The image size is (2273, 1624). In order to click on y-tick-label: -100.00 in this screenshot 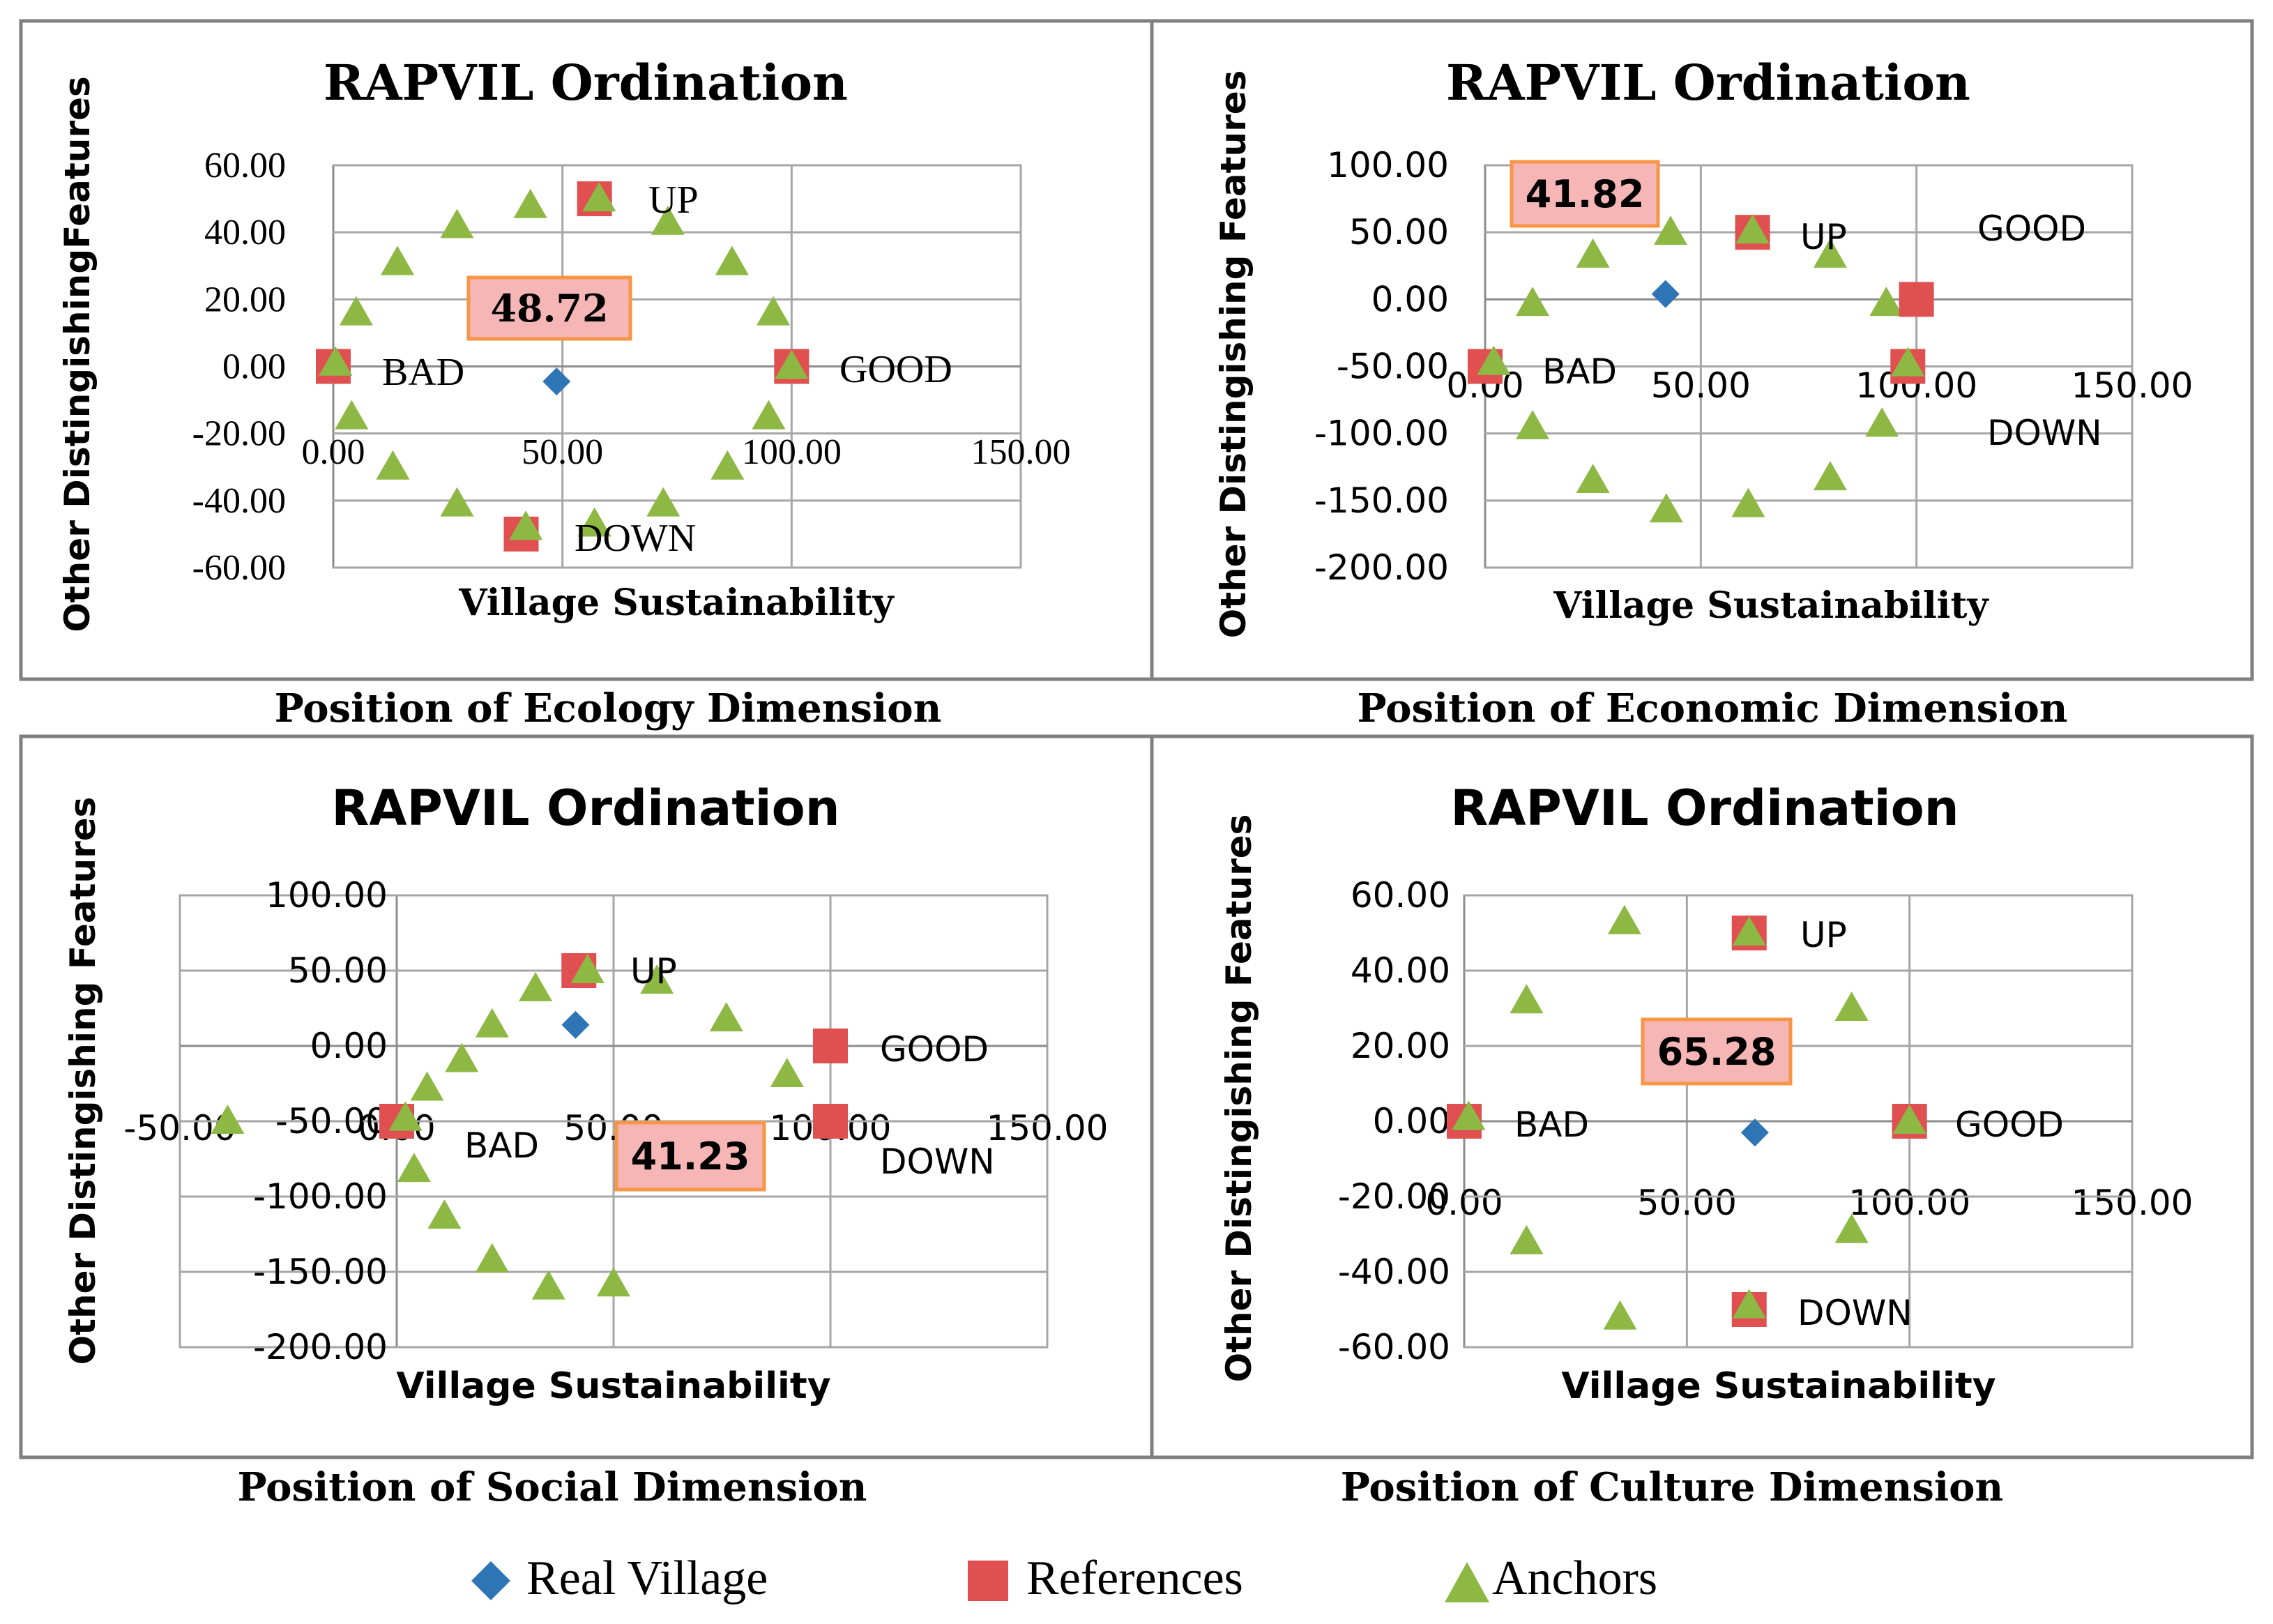, I will do `click(320, 1196)`.